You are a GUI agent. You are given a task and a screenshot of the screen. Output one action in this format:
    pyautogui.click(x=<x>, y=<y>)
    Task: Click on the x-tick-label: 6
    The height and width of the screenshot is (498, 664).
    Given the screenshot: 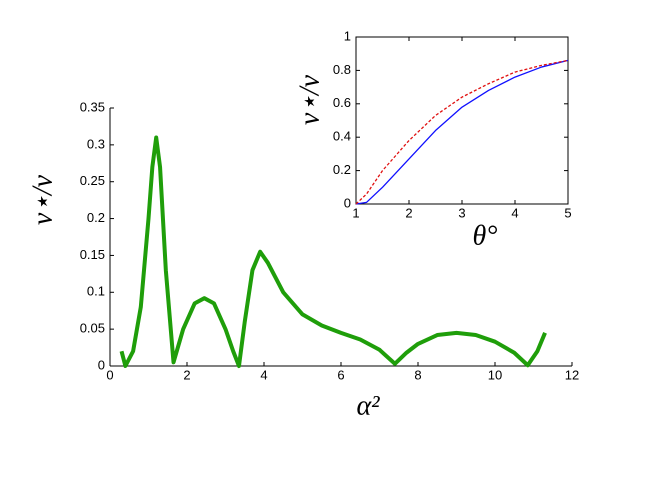 What is the action you would take?
    pyautogui.click(x=340, y=374)
    